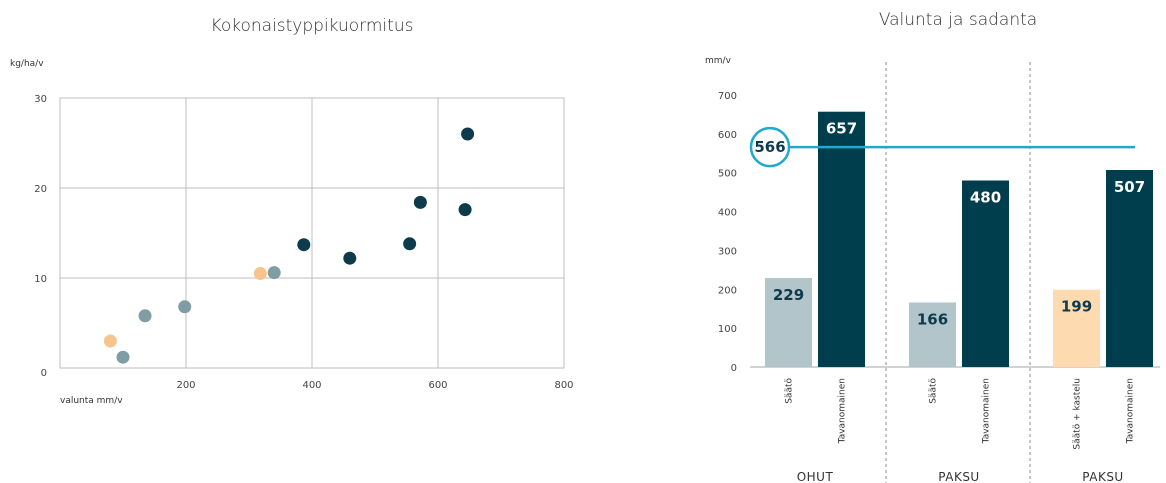 Image resolution: width=1166 pixels, height=483 pixels. What do you see at coordinates (312, 26) in the screenshot?
I see `scatter-title: Kokonaistyppikuormitus` at bounding box center [312, 26].